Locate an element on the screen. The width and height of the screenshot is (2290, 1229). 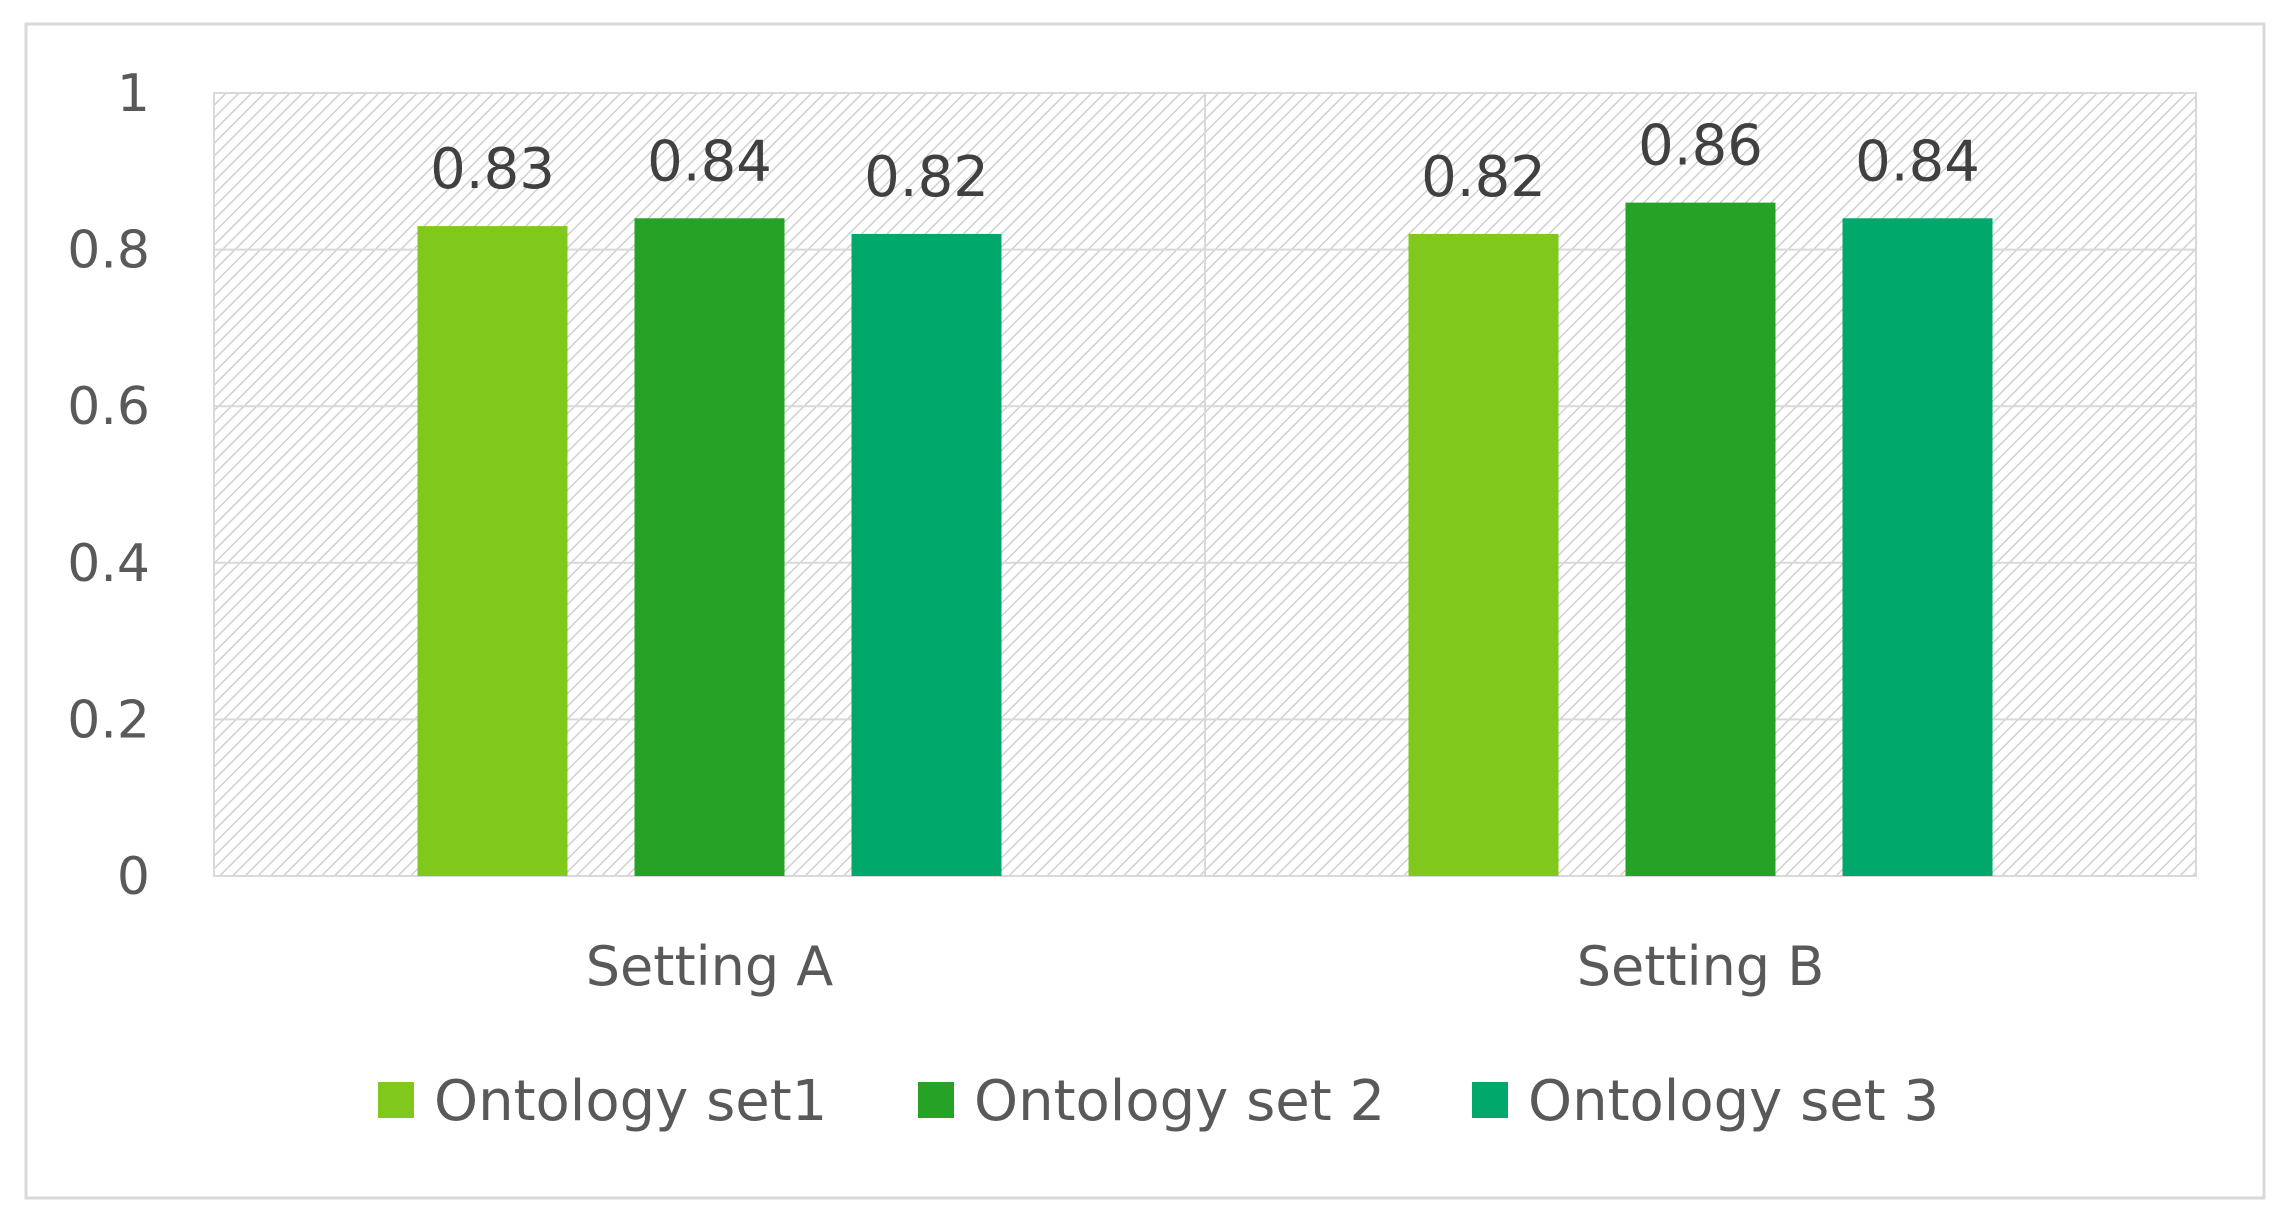
y-tick-label: 0.2 is located at coordinates (108, 720).